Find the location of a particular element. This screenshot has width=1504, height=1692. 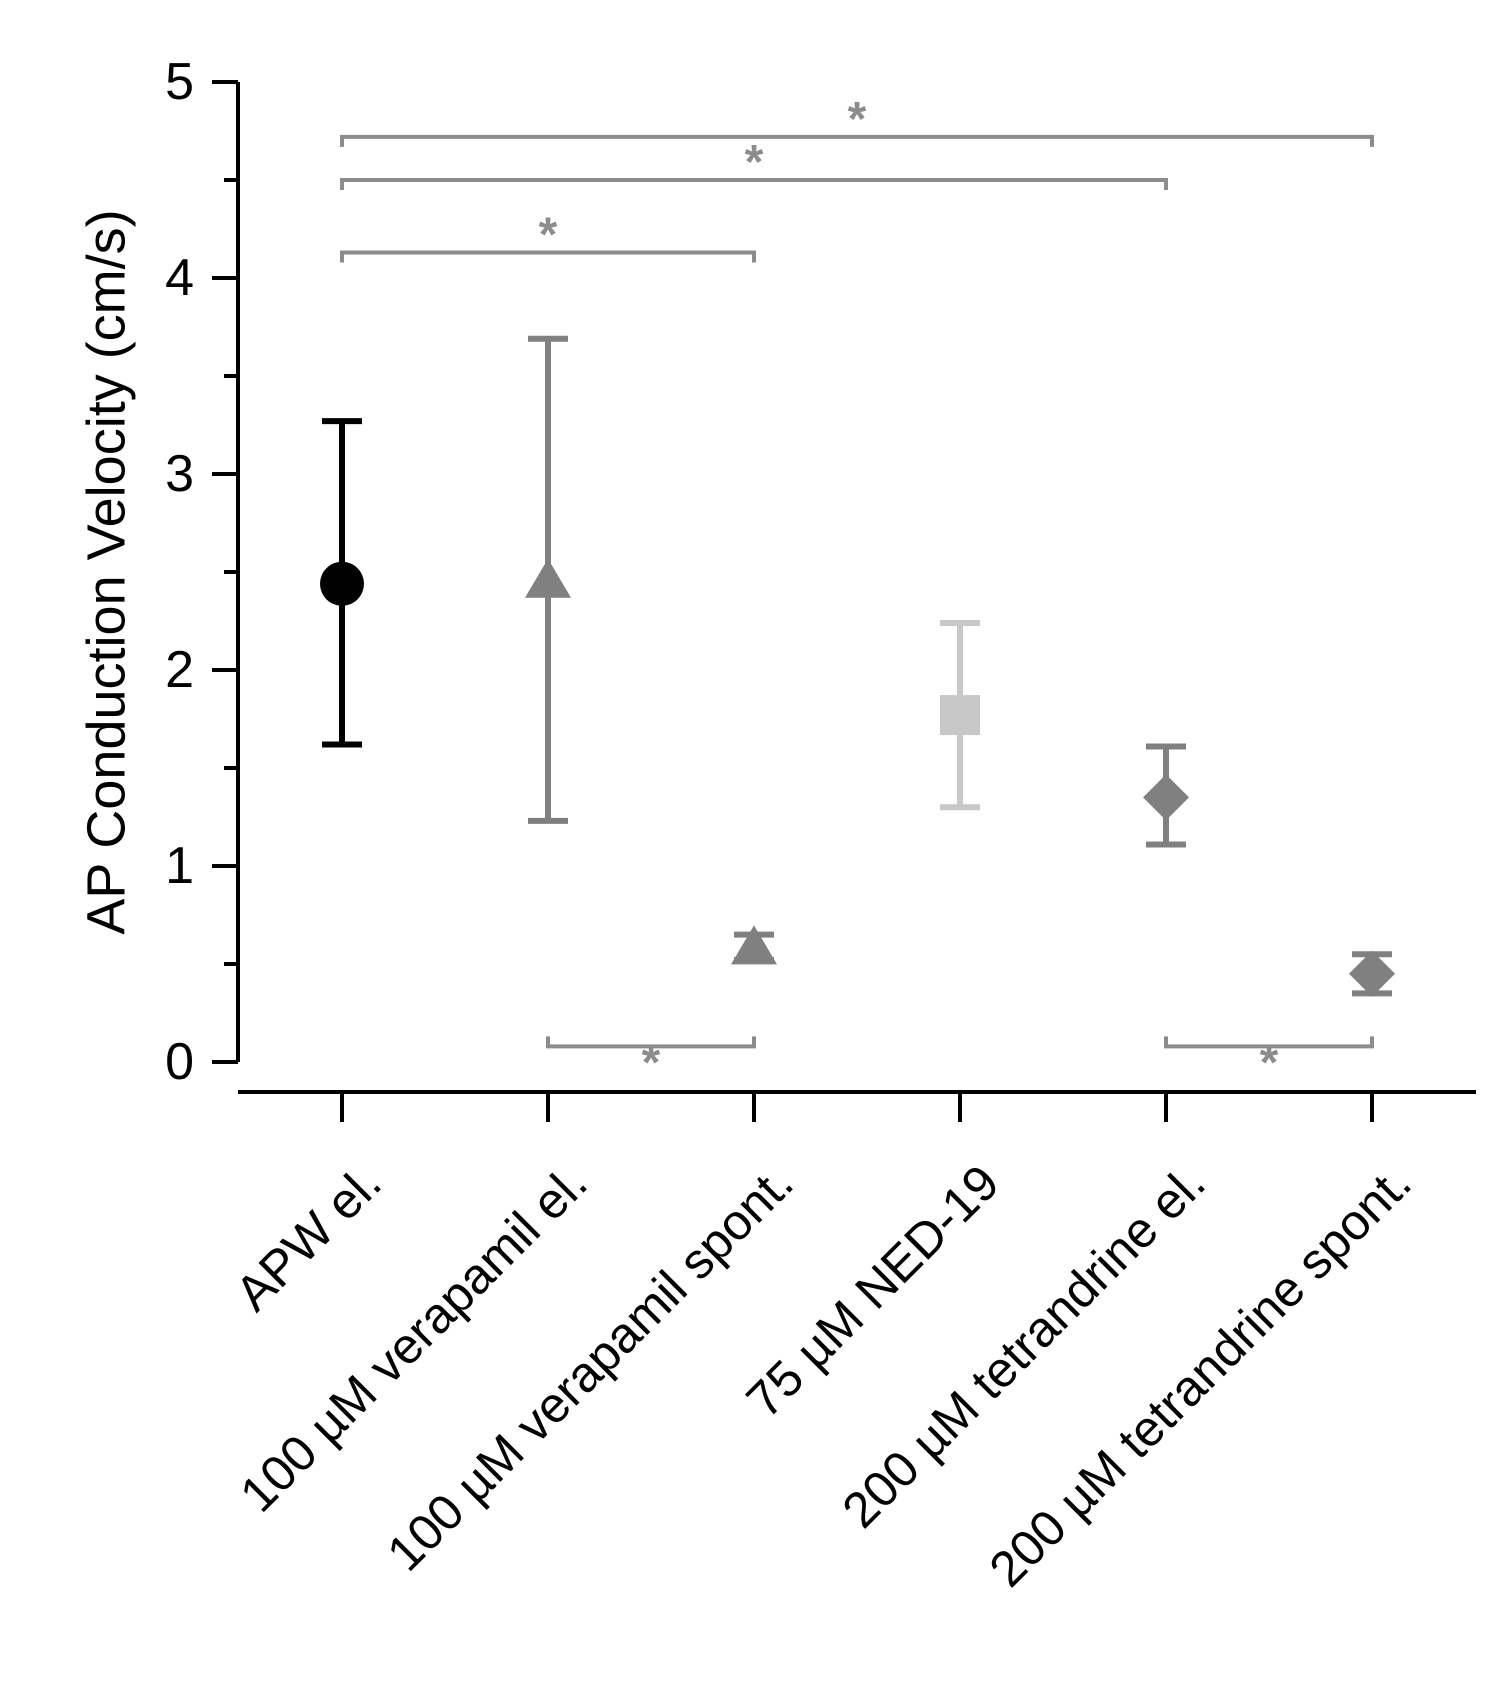

y-tick-label: 3 is located at coordinates (179, 474).